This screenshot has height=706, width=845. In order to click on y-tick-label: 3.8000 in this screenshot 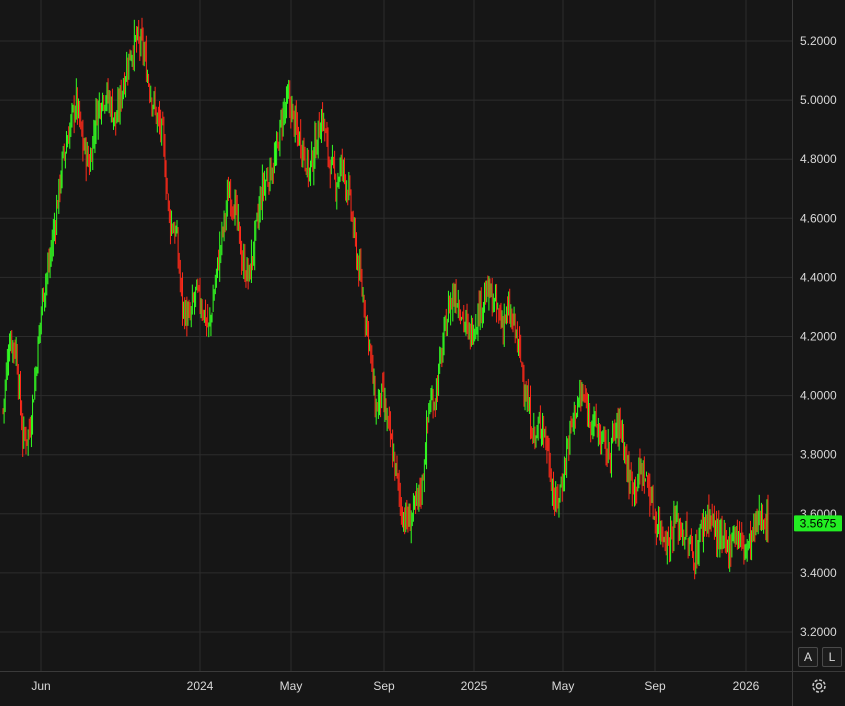, I will do `click(818, 455)`.